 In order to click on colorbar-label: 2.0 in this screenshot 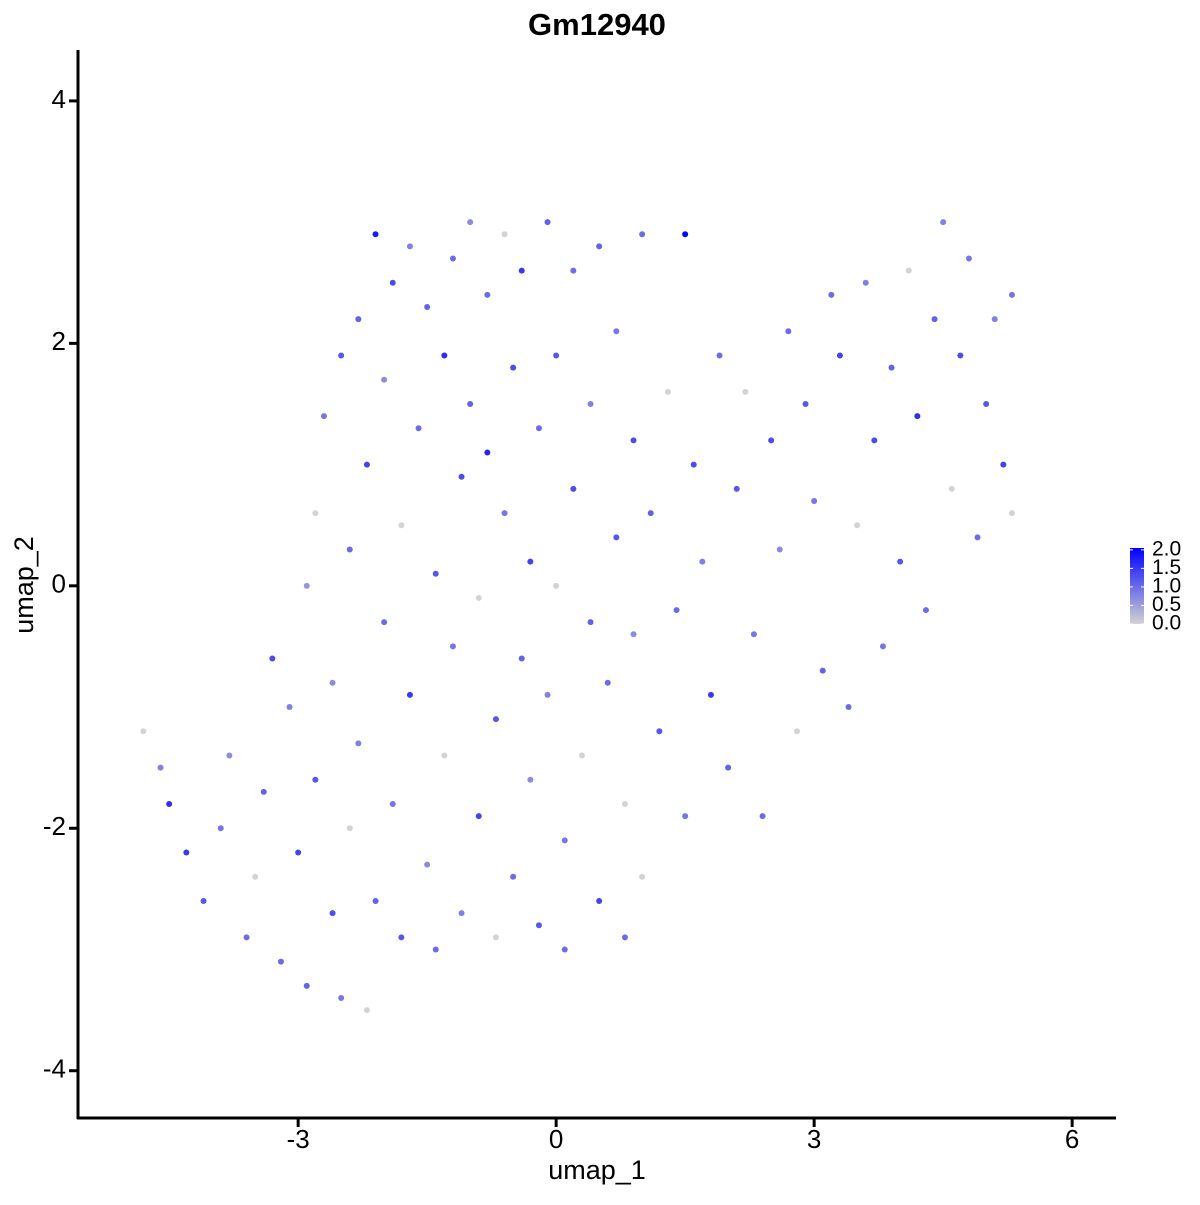, I will do `click(1166, 548)`.